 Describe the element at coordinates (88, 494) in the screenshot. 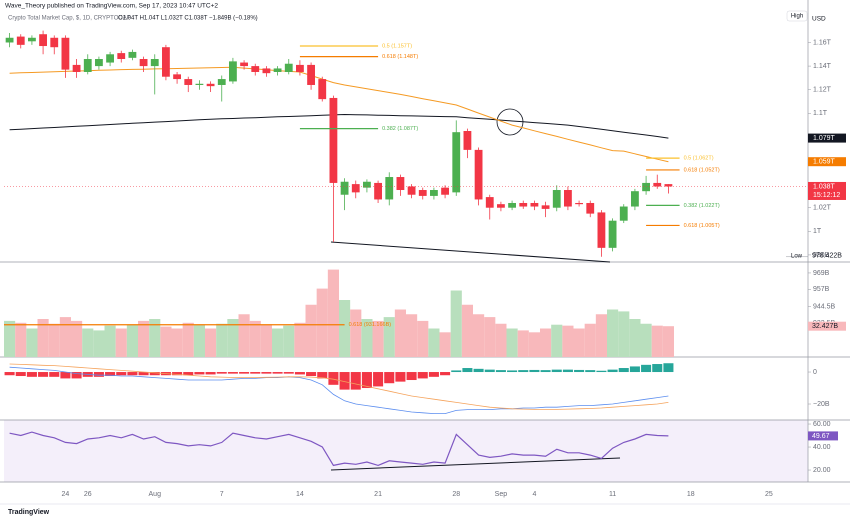

I see `x-tick-label: 26` at that location.